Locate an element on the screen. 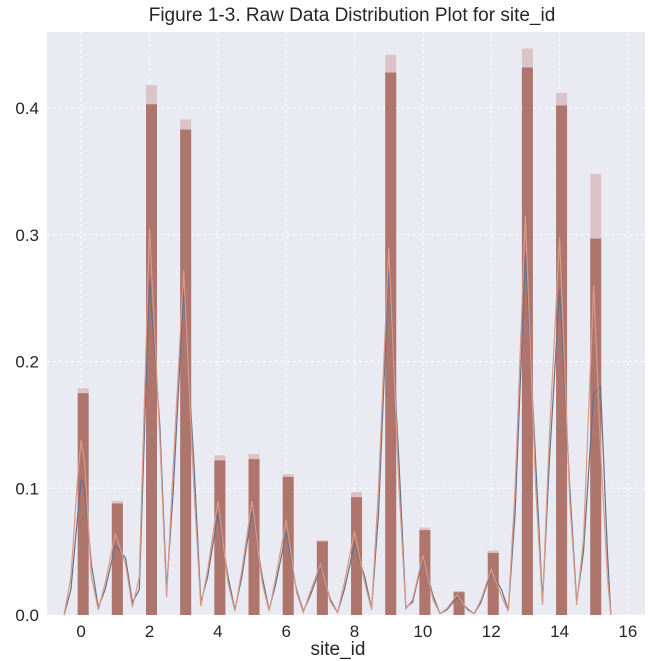 Image resolution: width=648 pixels, height=661 pixels. x-tick-label: 16 is located at coordinates (627, 631).